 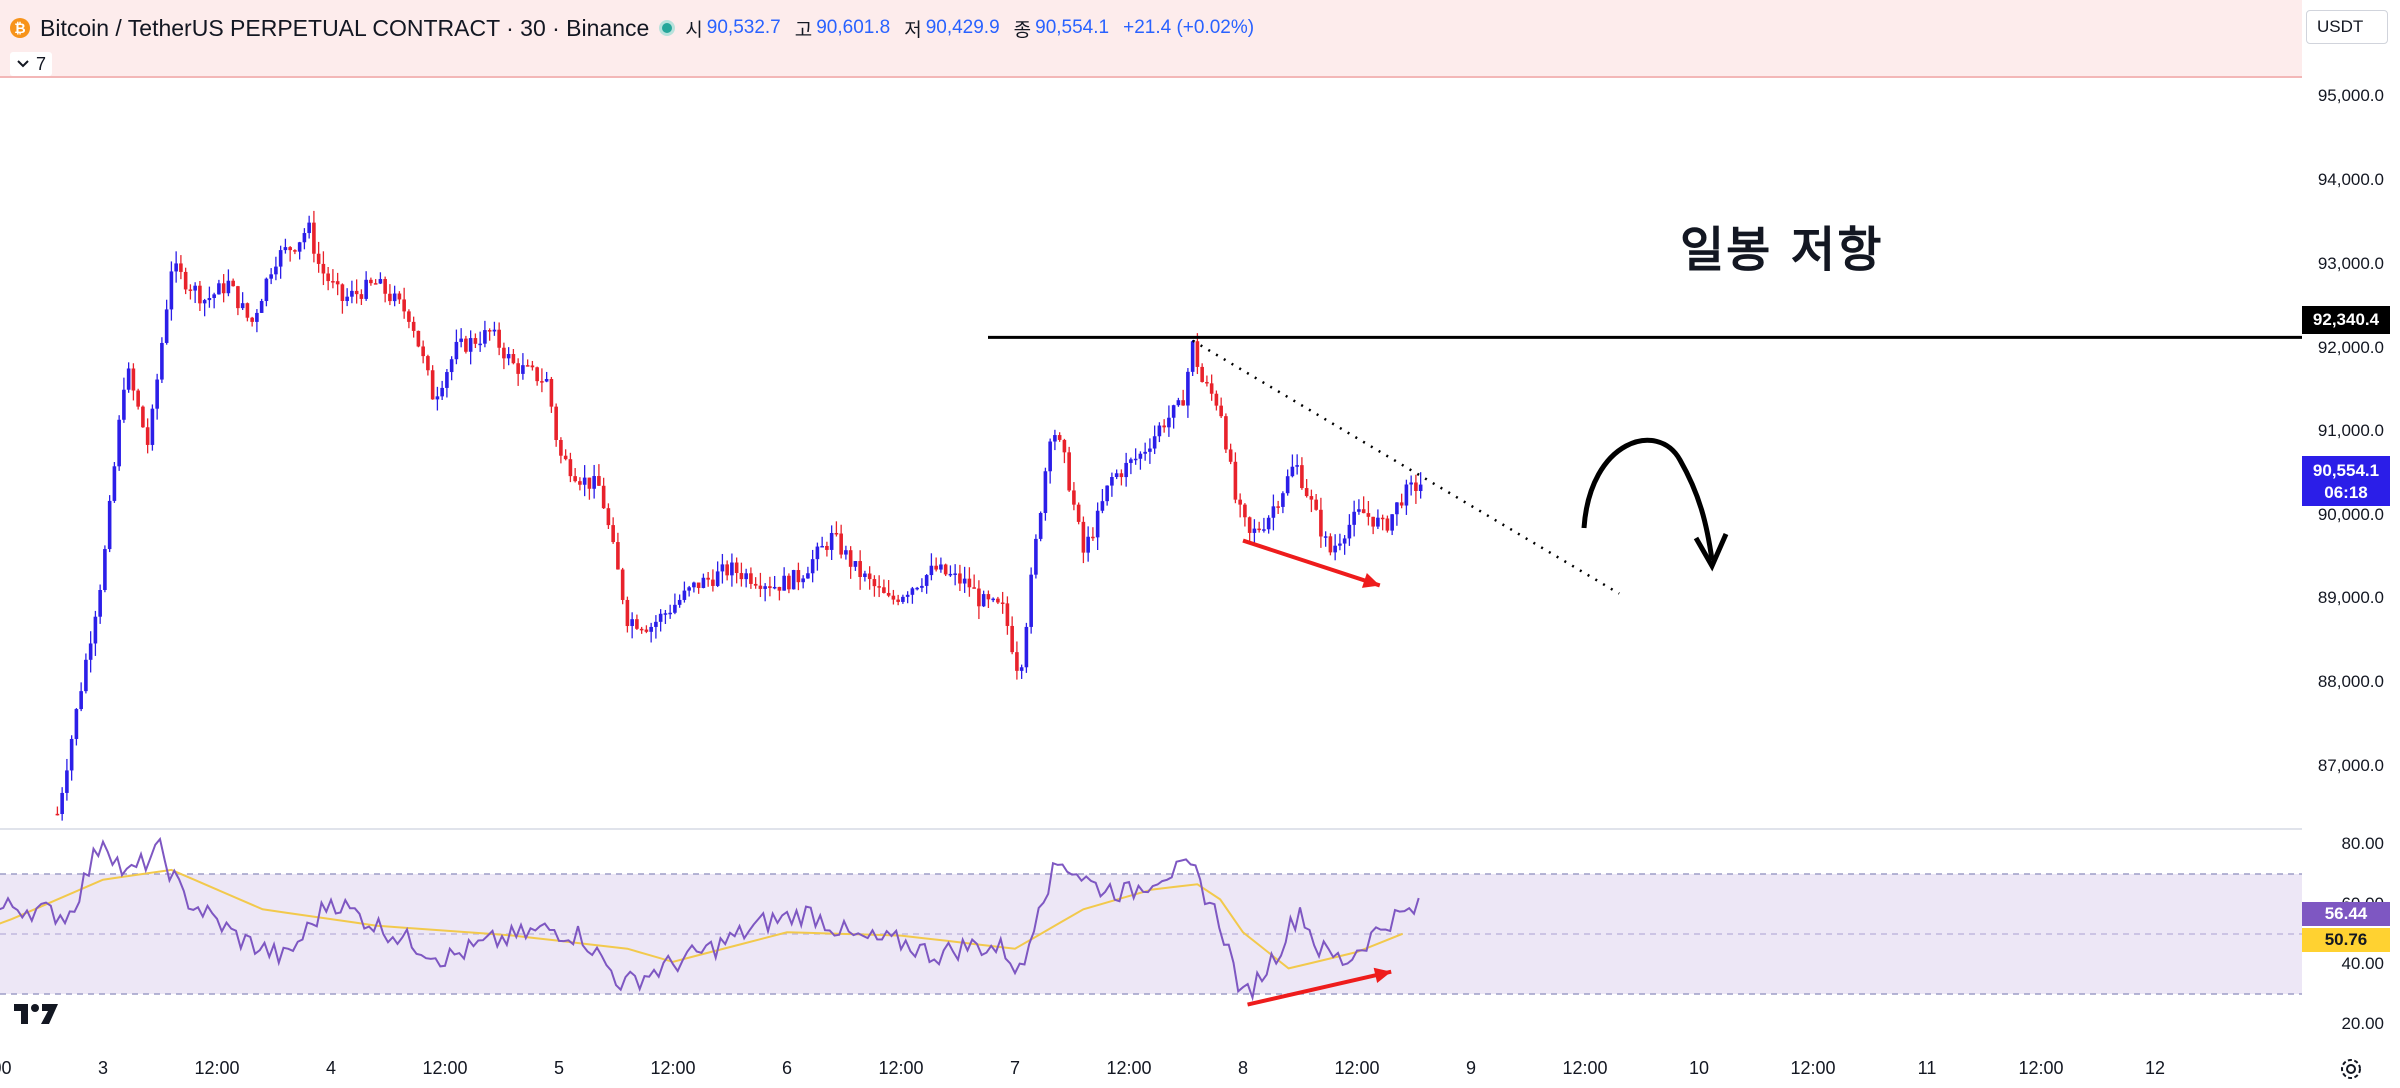 I want to click on gear-icon, so click(x=2351, y=1069).